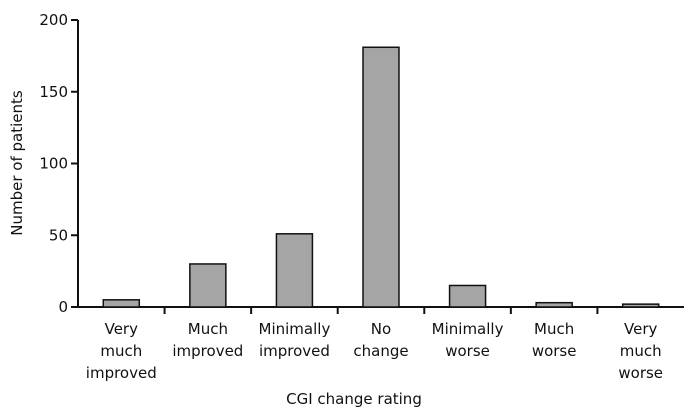 The image size is (685, 411). What do you see at coordinates (380, 351) in the screenshot?
I see `category-label-line: change` at bounding box center [380, 351].